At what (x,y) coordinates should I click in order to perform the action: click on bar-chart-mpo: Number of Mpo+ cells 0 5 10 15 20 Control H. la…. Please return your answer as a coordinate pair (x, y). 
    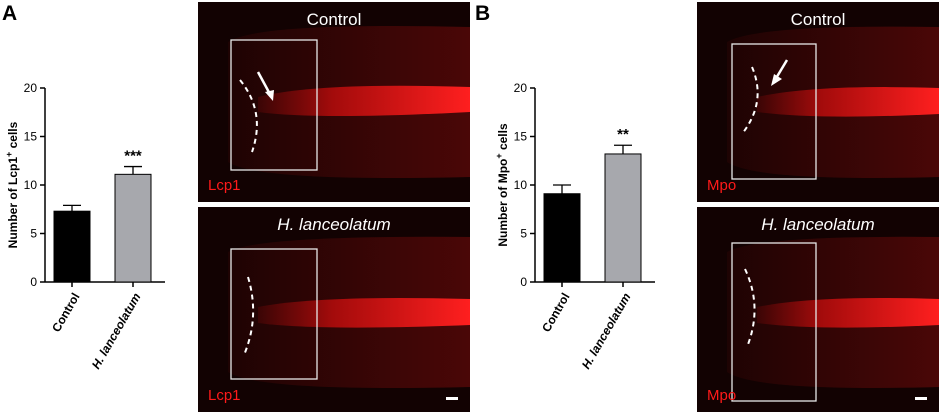
    Looking at the image, I should click on (574, 226).